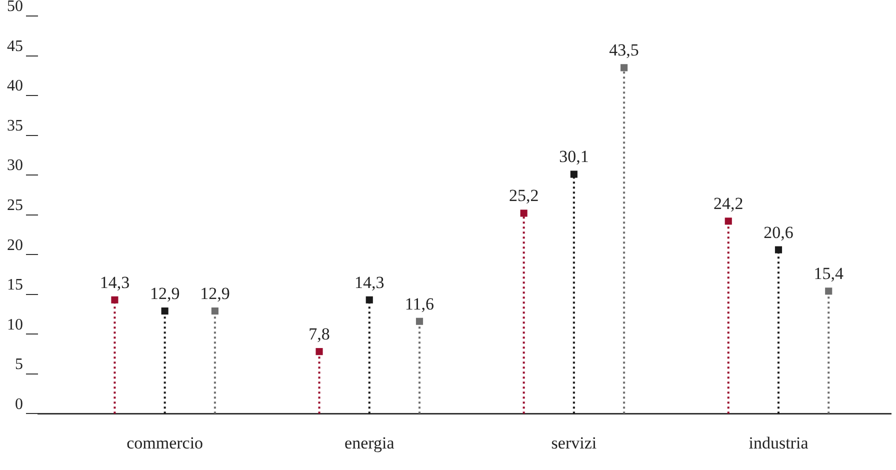 The width and height of the screenshot is (896, 470). What do you see at coordinates (729, 204) in the screenshot?
I see `data-label: 24,2` at bounding box center [729, 204].